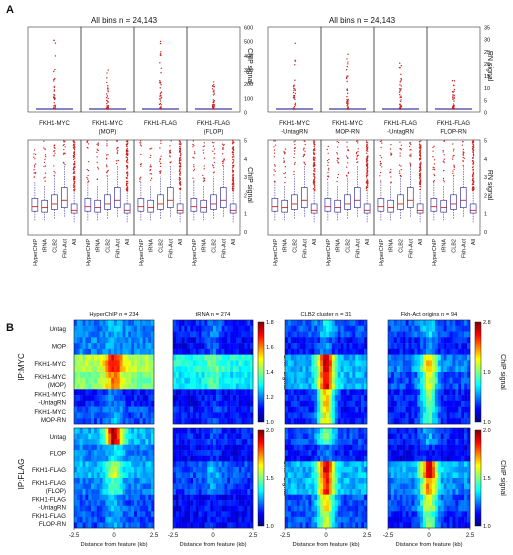 The image size is (513, 555). I want to click on heatmap-row-label: Untag, so click(57, 437).